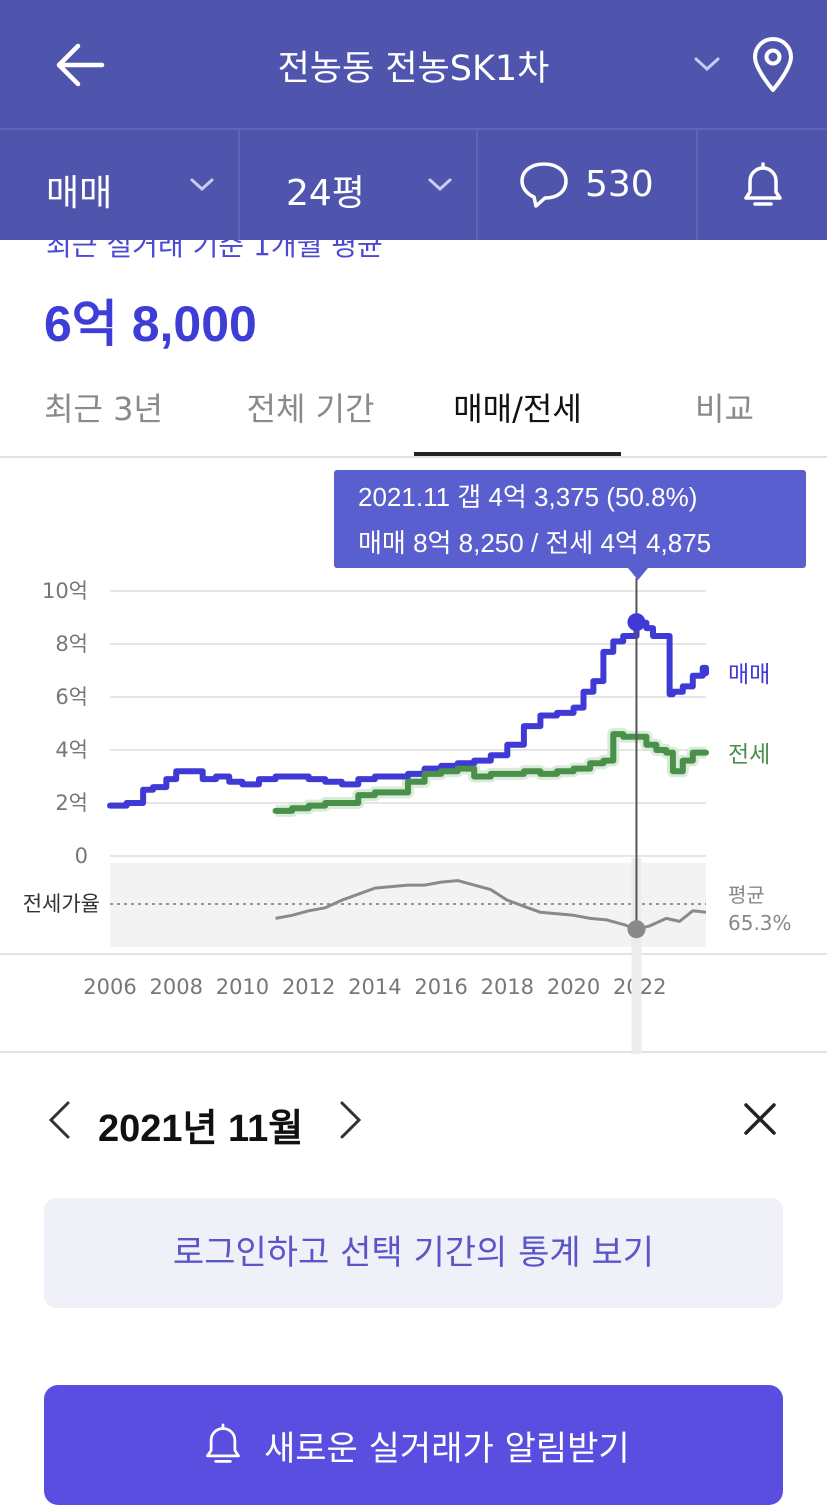  Describe the element at coordinates (544, 185) in the screenshot. I see `speech-bubble-icon` at that location.